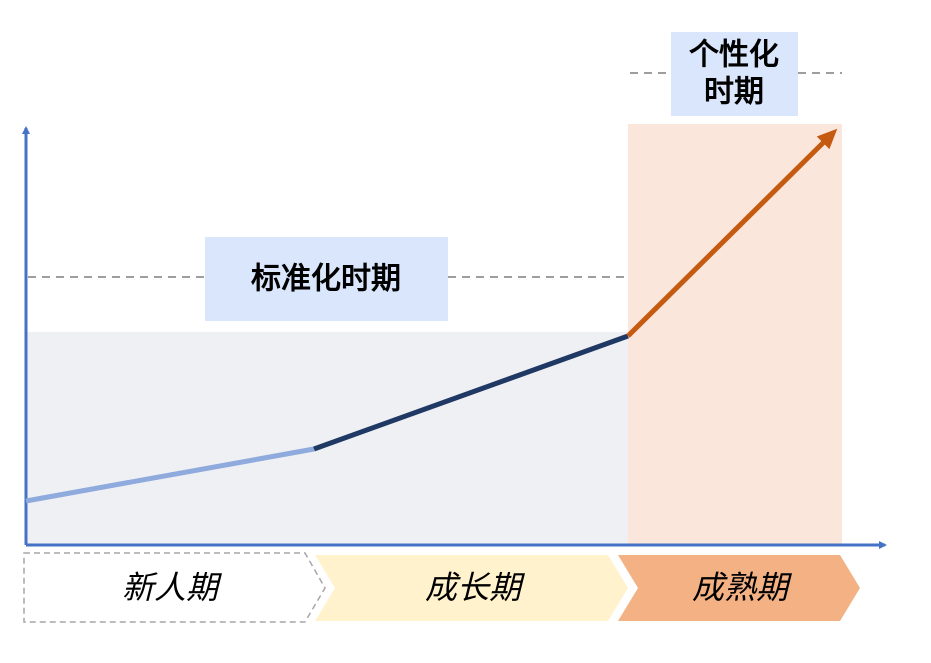 This screenshot has width=931, height=663. I want to click on stage-label: 成长期, so click(475, 588).